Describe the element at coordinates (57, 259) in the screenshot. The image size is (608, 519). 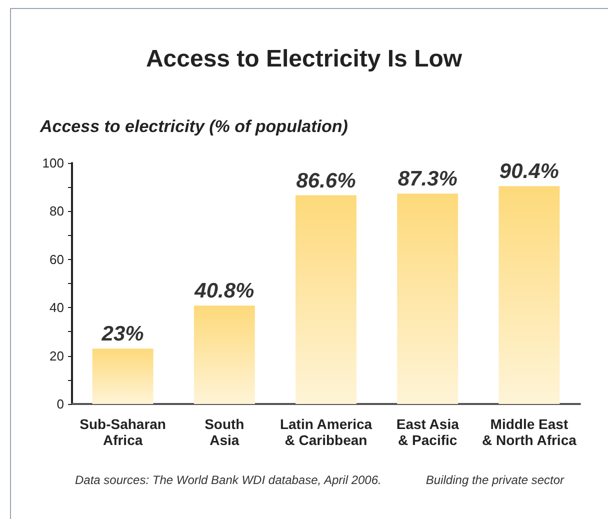
I see `y-tick-label: 60` at that location.